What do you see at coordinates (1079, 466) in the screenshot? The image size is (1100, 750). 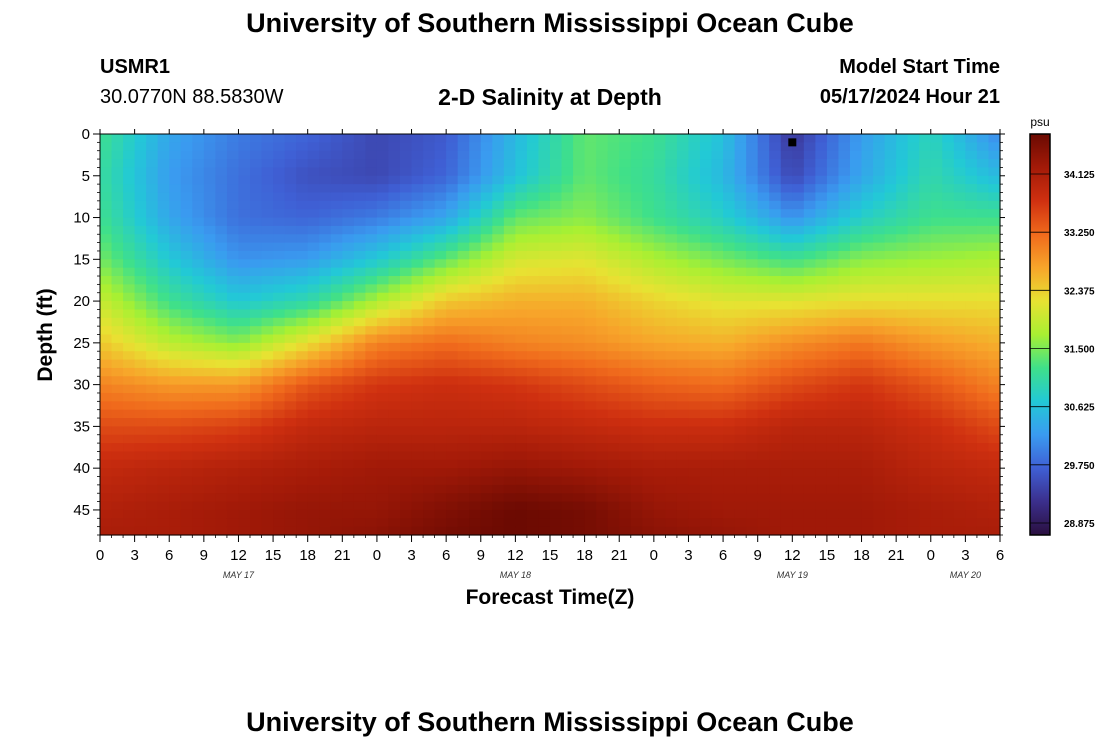 I see `colorbar-tick-label: 29.750` at bounding box center [1079, 466].